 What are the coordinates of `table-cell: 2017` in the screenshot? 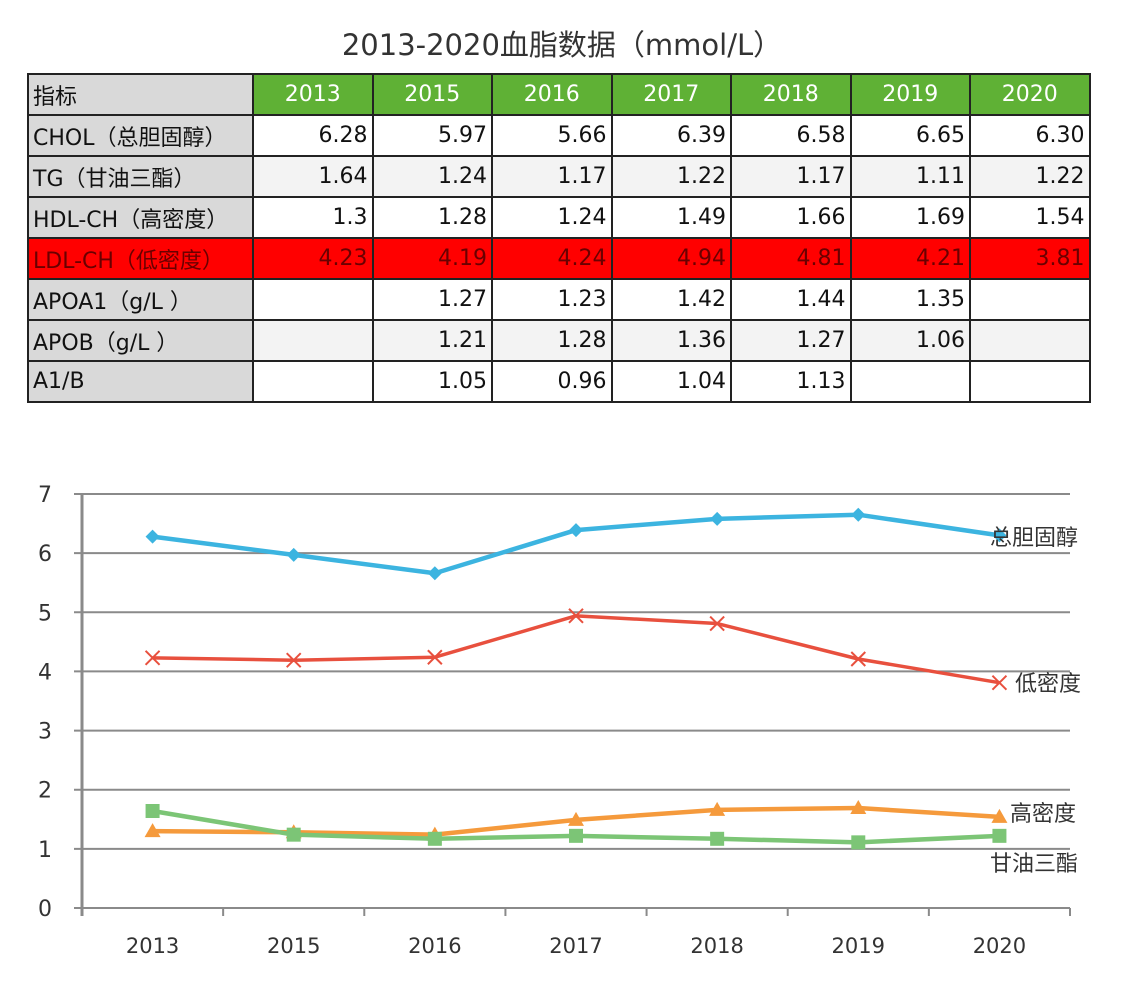 It's located at (671, 94).